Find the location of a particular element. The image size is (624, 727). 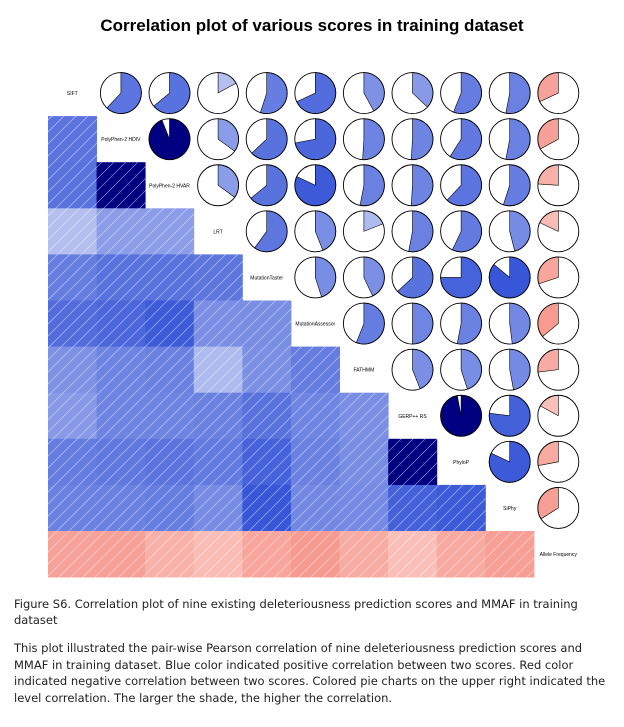

variable-label: PolyPhen-2 HVAR is located at coordinates (169, 186).